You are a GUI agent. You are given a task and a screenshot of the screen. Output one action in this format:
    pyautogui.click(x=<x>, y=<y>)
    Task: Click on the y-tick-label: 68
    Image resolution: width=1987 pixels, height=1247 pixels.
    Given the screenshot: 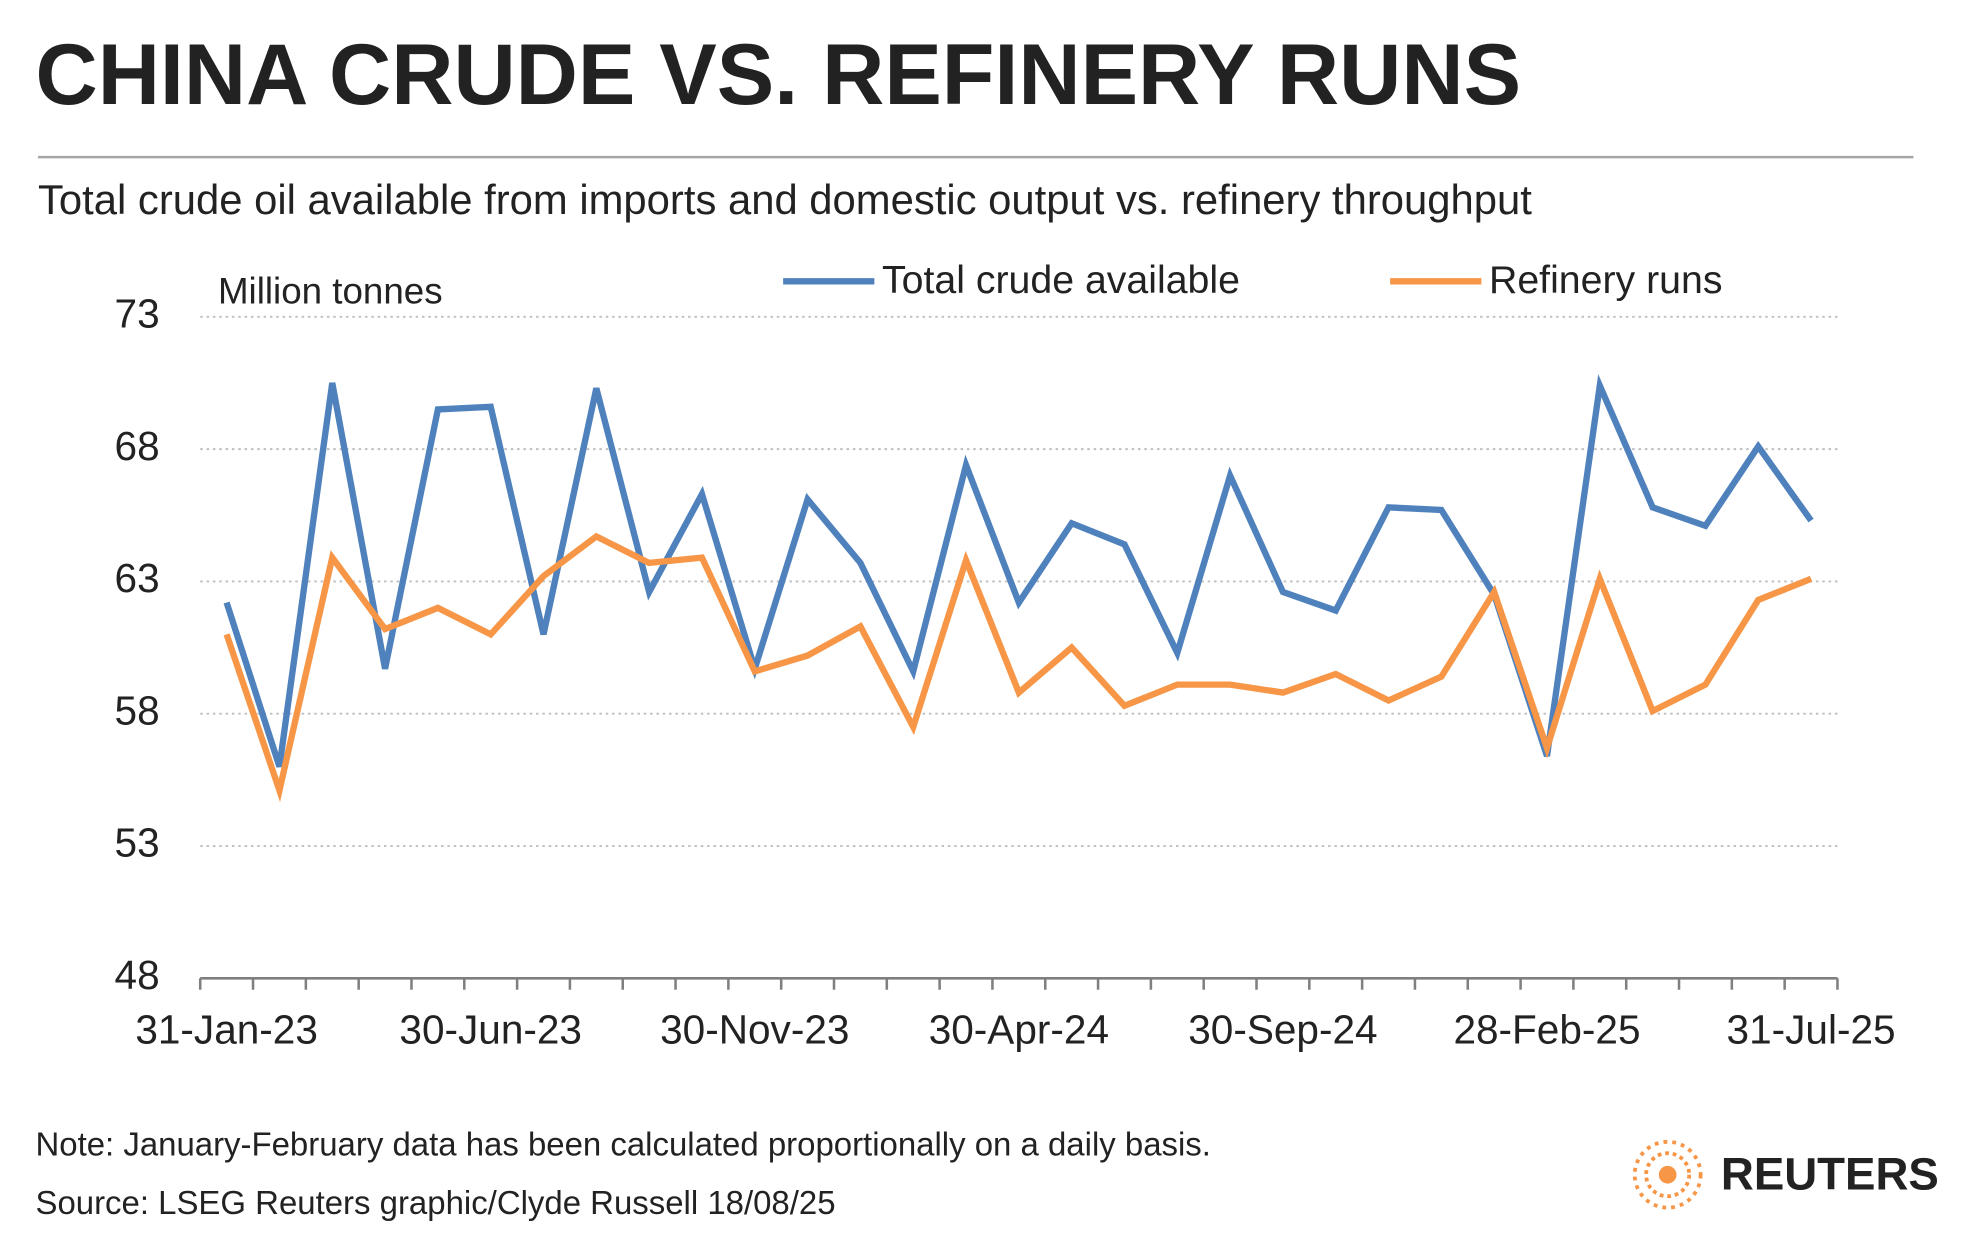 What is the action you would take?
    pyautogui.click(x=137, y=446)
    